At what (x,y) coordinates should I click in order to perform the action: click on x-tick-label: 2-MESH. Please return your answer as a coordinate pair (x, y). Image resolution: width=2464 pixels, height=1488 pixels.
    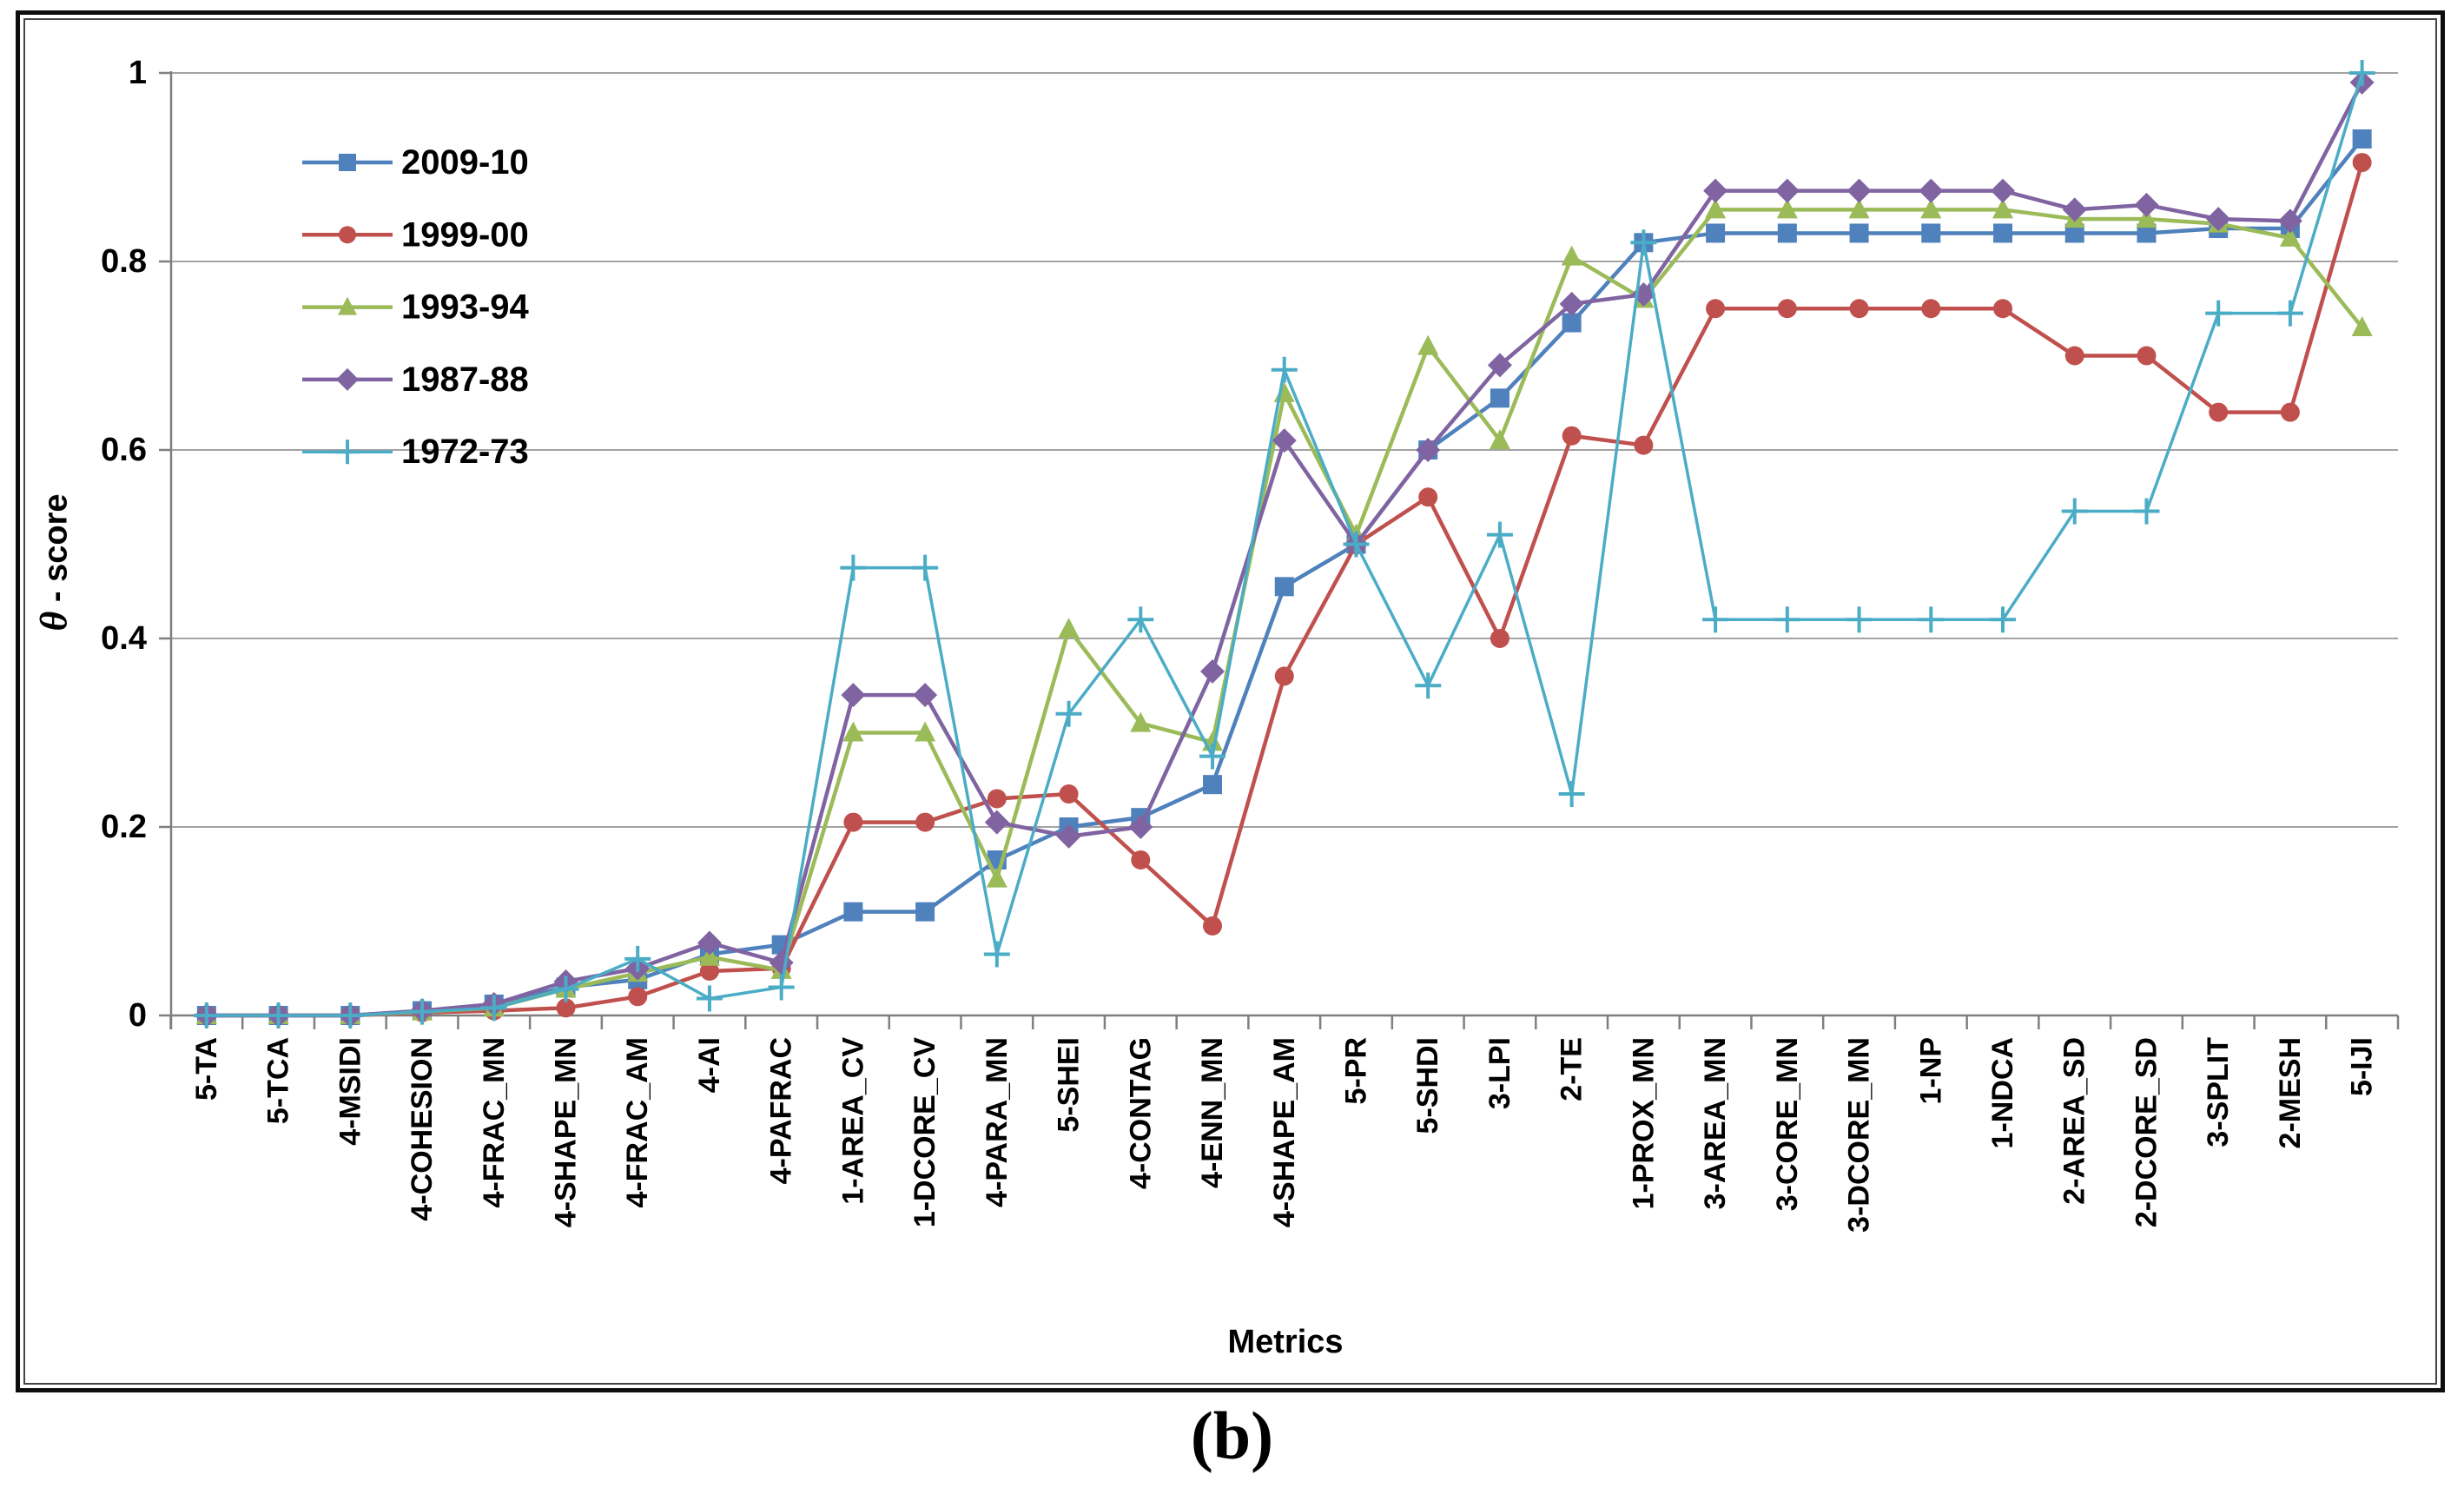
    Looking at the image, I should click on (2290, 1092).